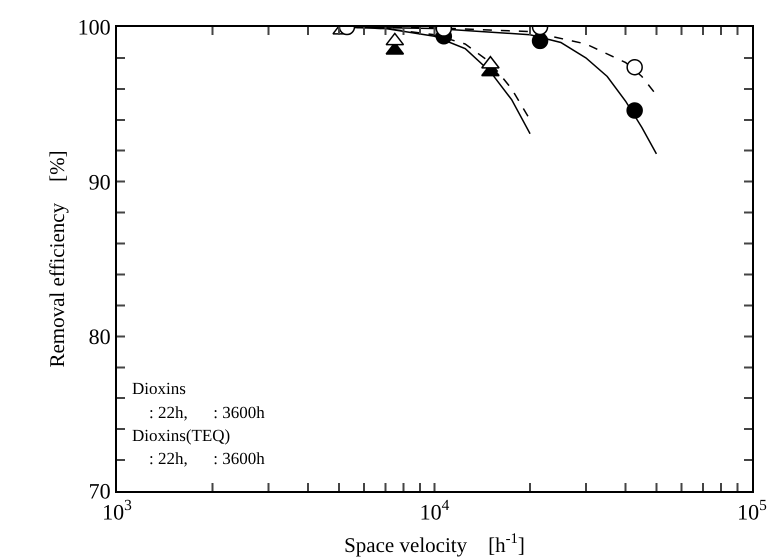 This screenshot has height=557, width=779. I want to click on y-axis-title: Removal efficiency [%], so click(57, 259).